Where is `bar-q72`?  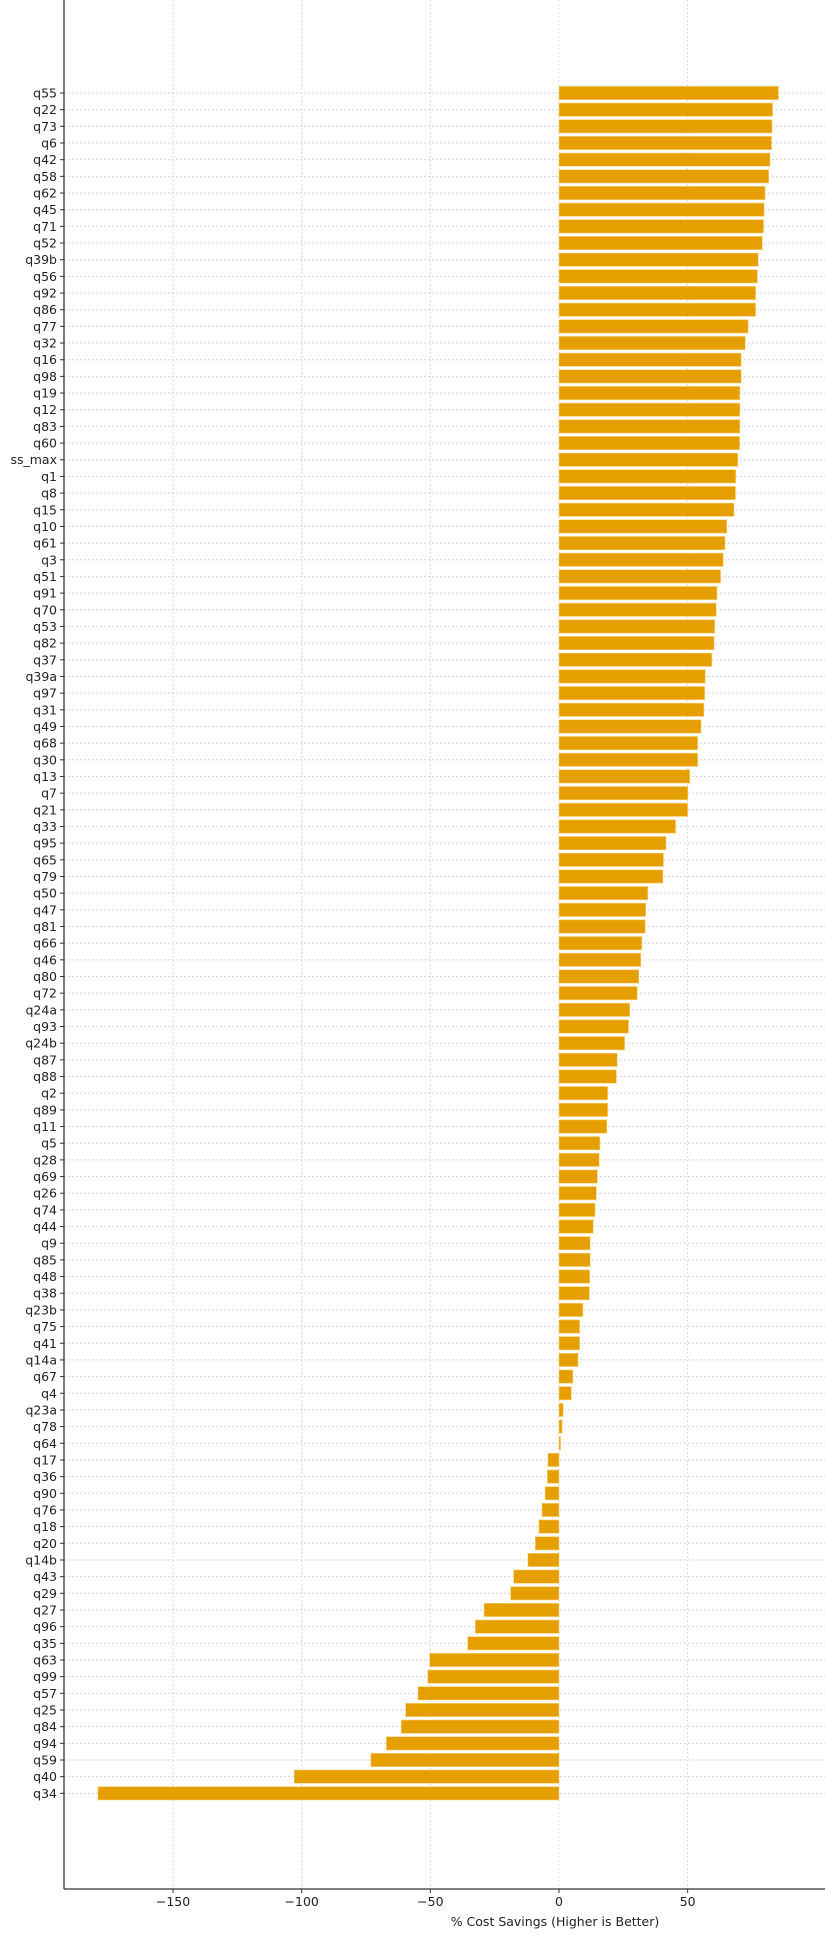 bar-q72 is located at coordinates (598, 993).